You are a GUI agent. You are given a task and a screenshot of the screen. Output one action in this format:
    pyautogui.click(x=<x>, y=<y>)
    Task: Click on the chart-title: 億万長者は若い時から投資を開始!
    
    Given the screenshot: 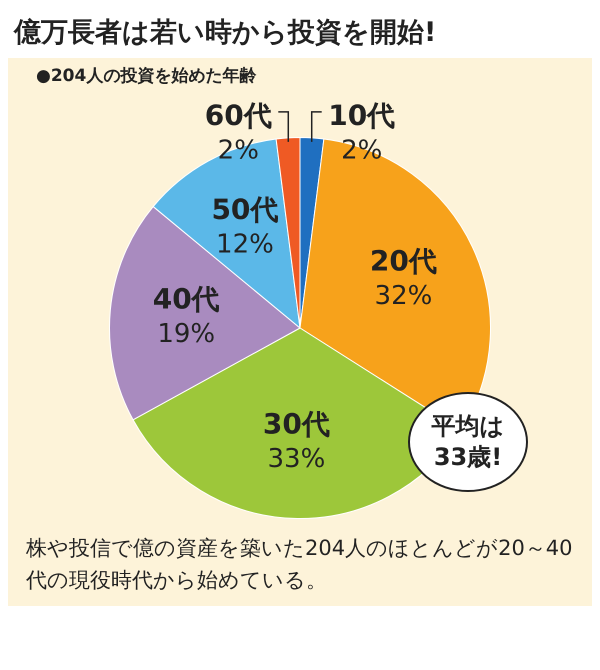 What is the action you would take?
    pyautogui.click(x=225, y=33)
    